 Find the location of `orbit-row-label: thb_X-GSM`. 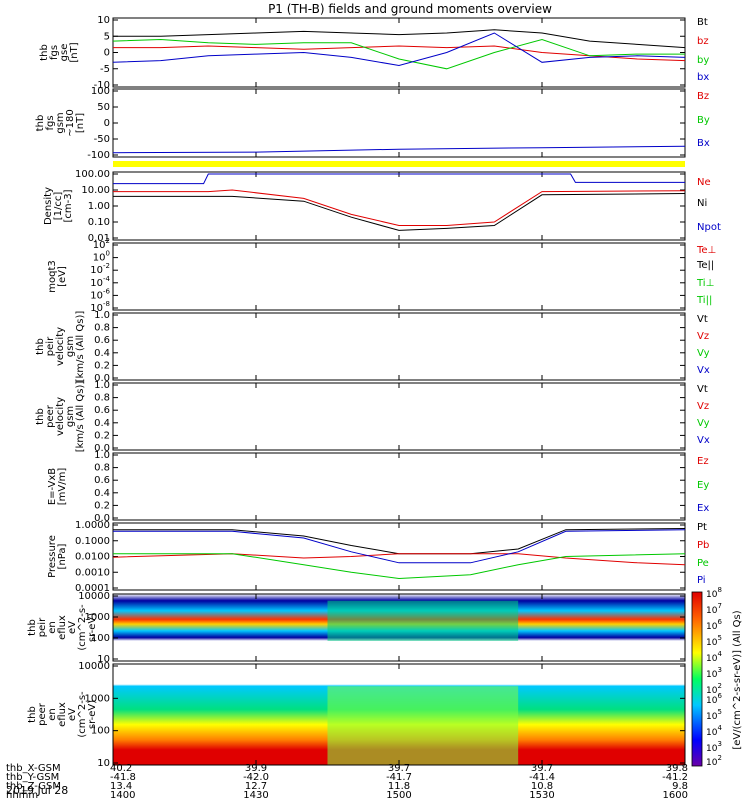

orbit-row-label: thb_X-GSM is located at coordinates (33, 768).